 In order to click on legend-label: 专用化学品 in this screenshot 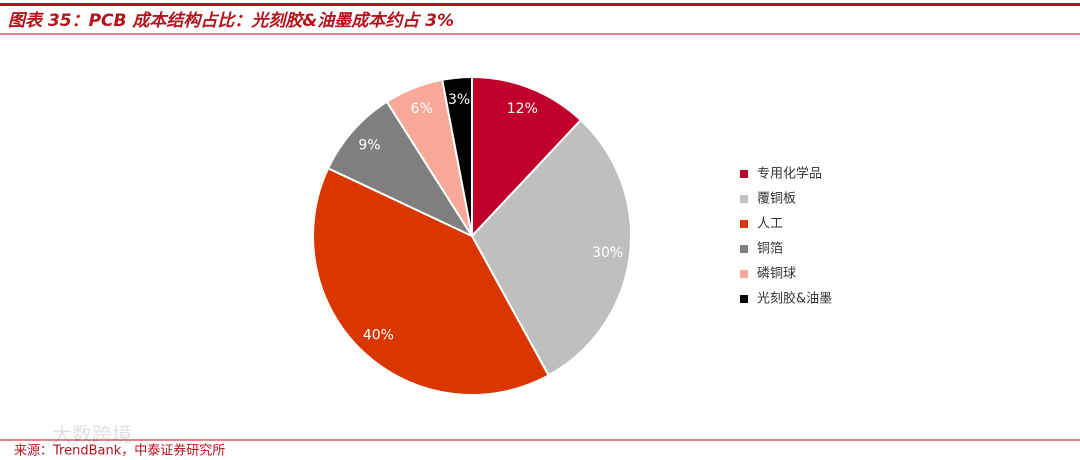, I will do `click(789, 174)`.